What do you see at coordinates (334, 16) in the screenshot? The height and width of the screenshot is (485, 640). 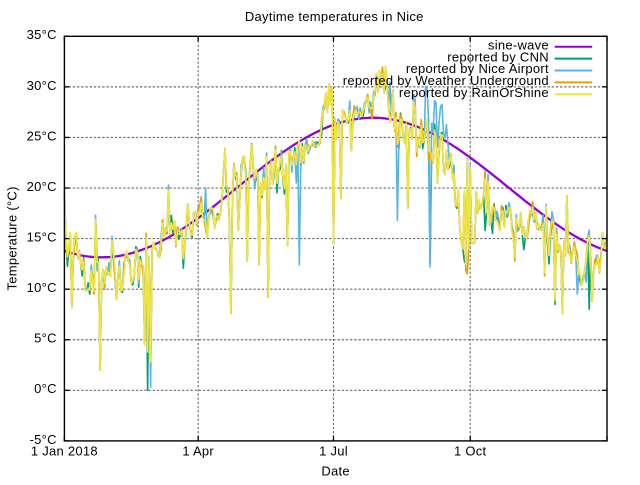 I see `svg-text: Daytime temperatures in Nice` at bounding box center [334, 16].